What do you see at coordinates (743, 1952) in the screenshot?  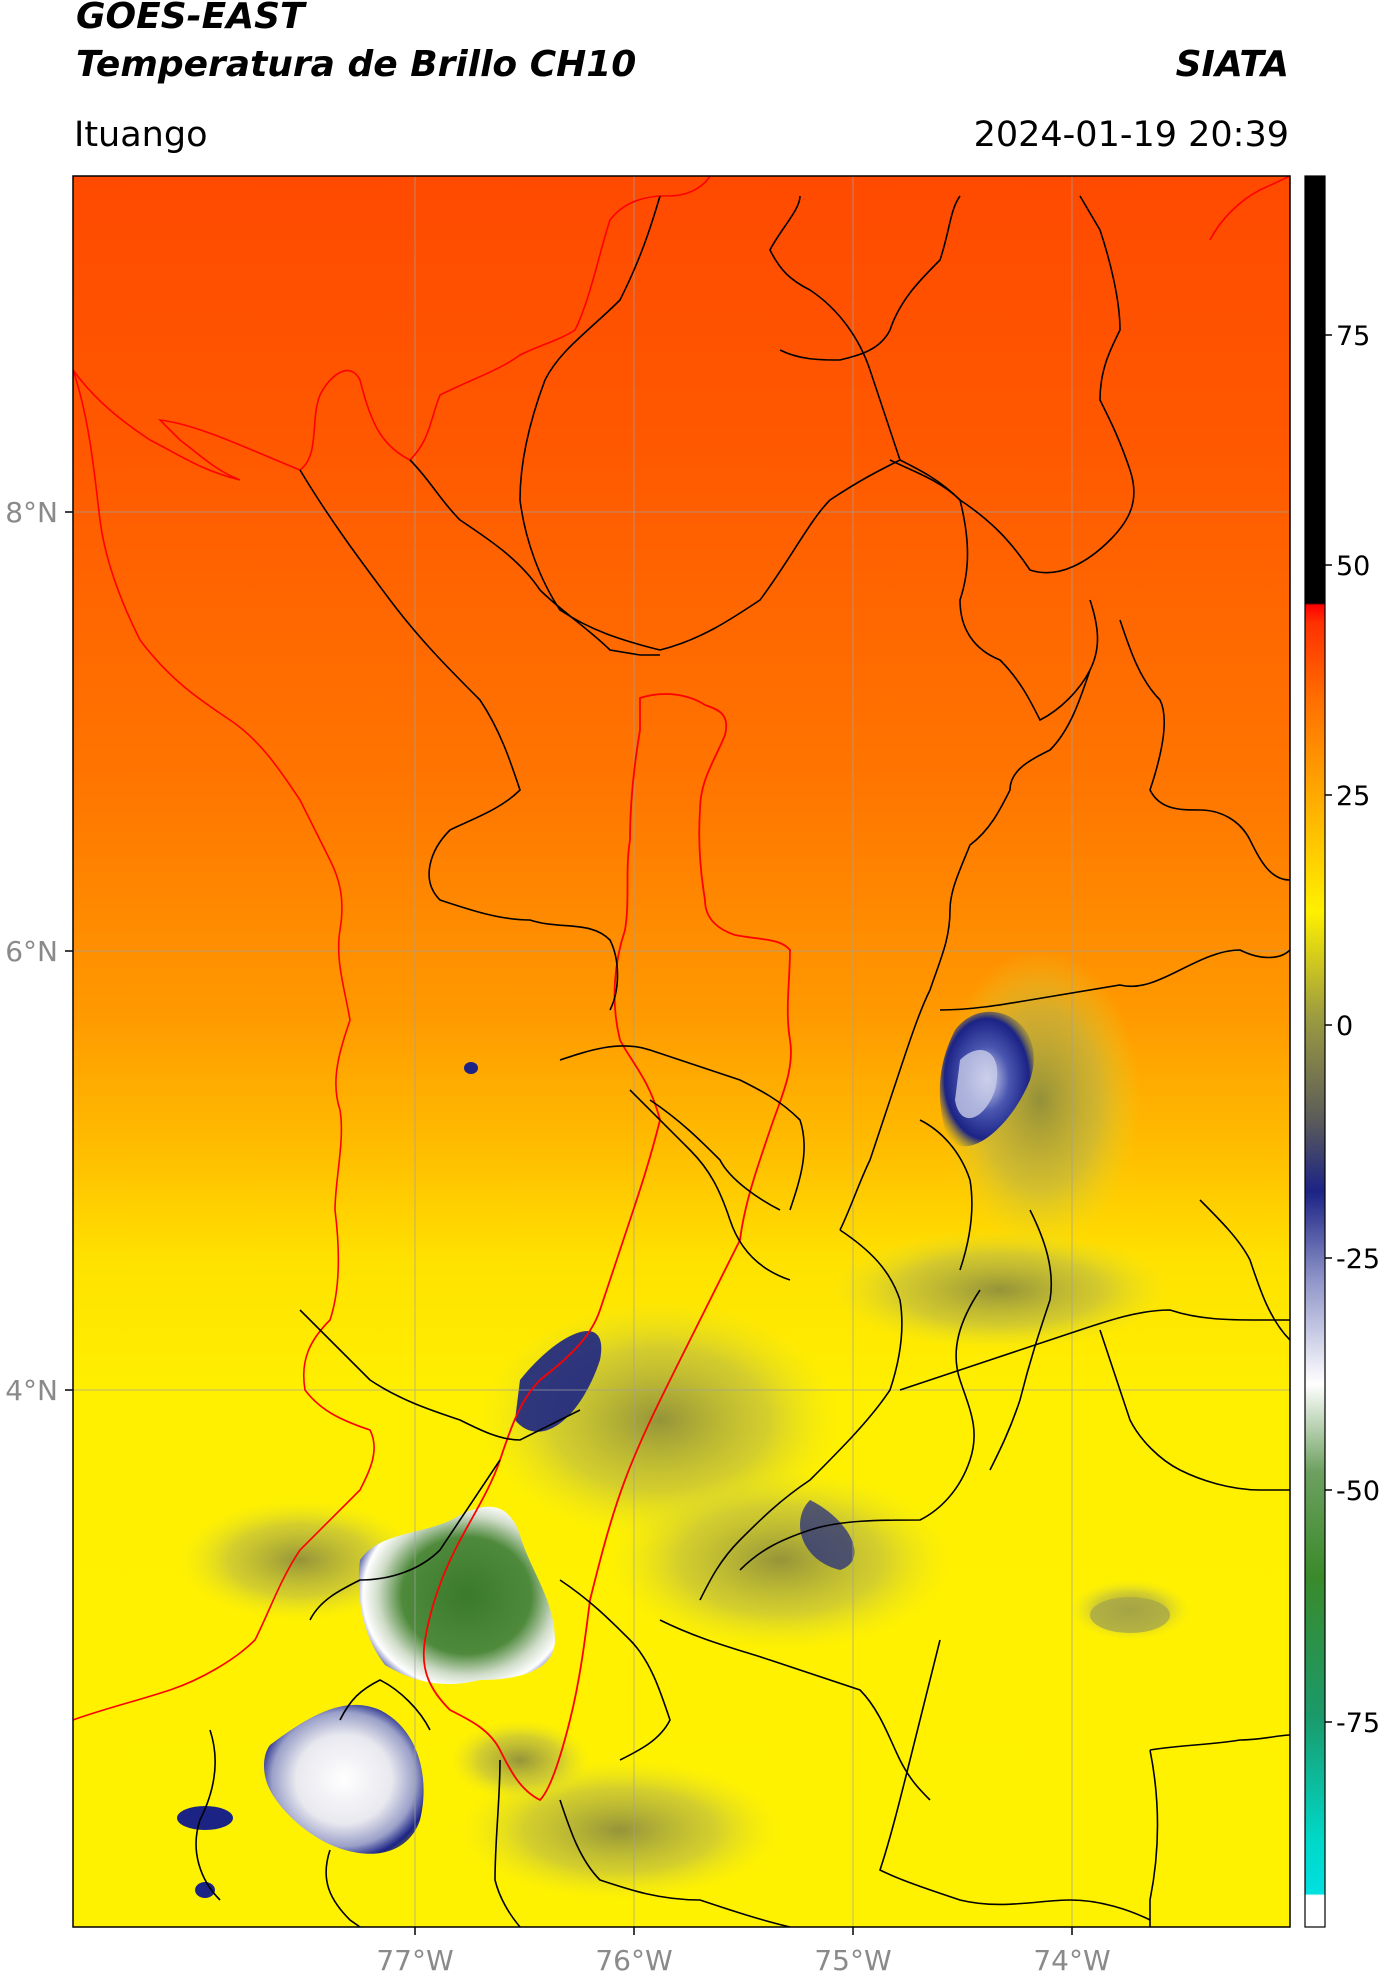 I see `longitude-axis: 77°W 76°W 75°W 74°W` at bounding box center [743, 1952].